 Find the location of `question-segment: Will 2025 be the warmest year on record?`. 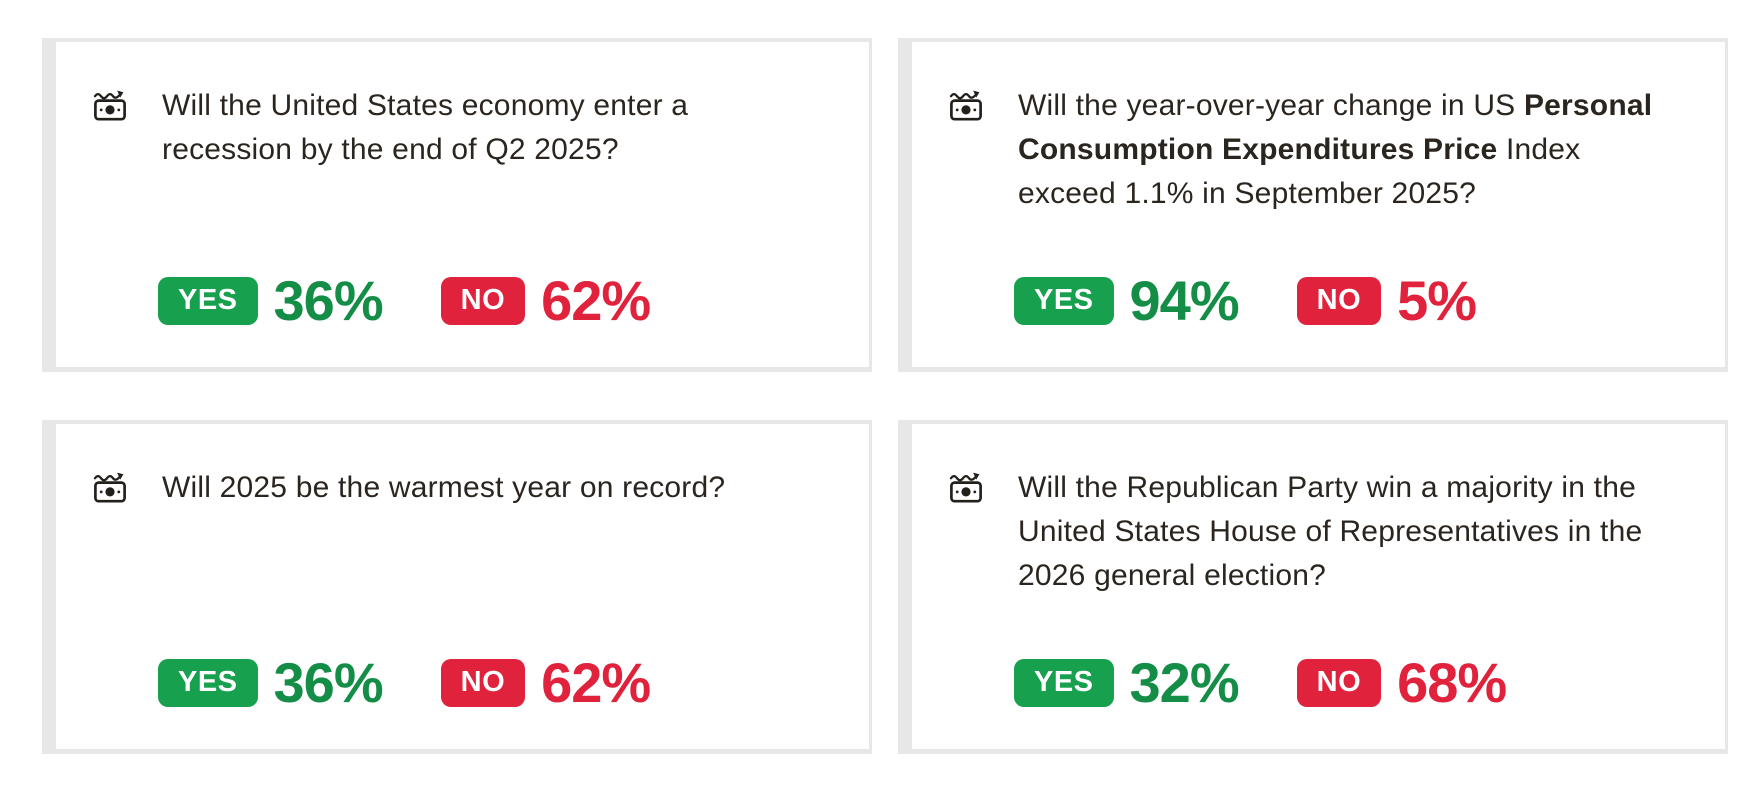

question-segment: Will 2025 be the warmest year on record? is located at coordinates (444, 487).